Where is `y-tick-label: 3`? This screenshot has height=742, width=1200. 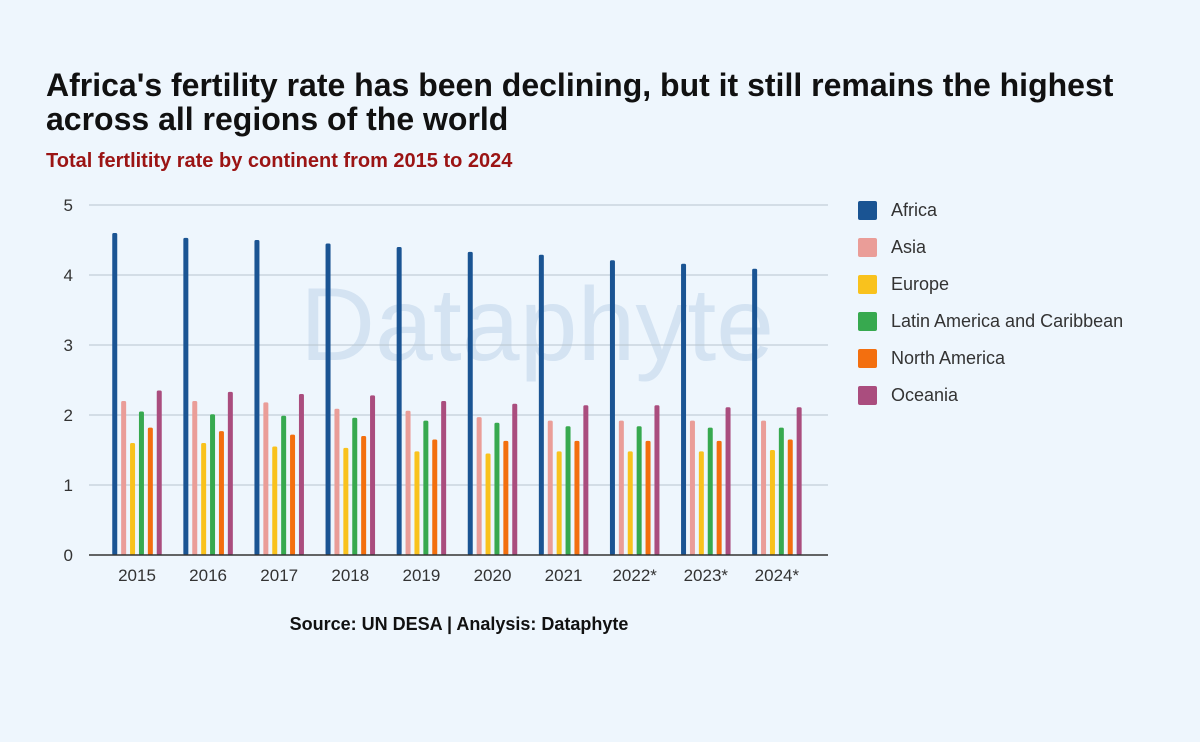 y-tick-label: 3 is located at coordinates (68, 345).